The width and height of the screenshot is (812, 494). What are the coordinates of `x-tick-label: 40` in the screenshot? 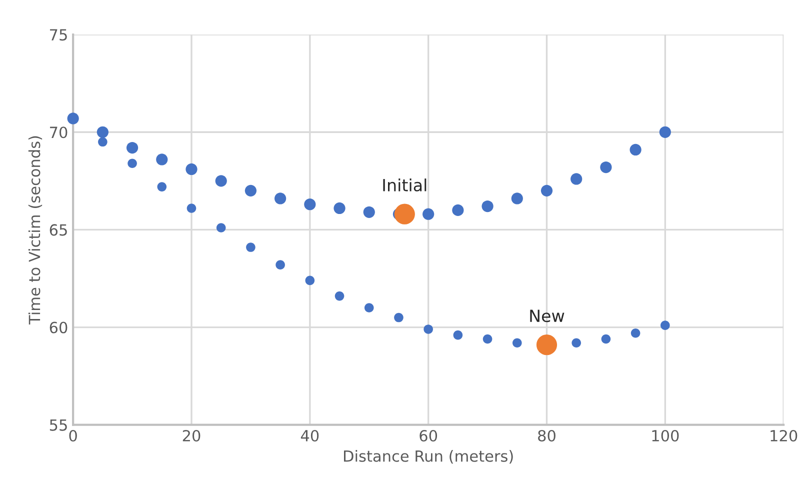 It's located at (309, 436).